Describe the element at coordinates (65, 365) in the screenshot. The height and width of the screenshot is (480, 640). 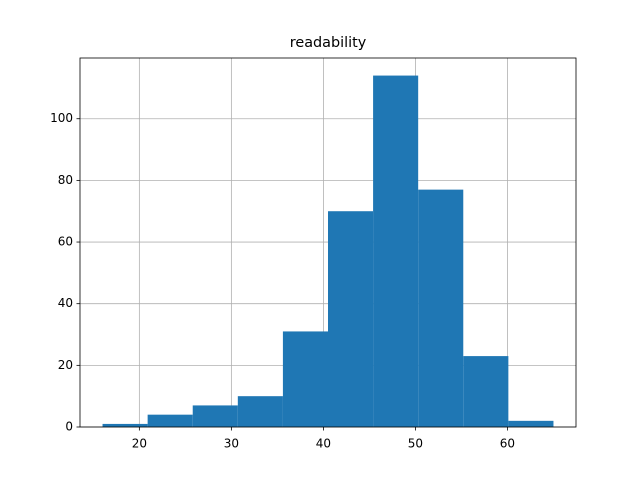
I see `y-tick-label: 20` at that location.